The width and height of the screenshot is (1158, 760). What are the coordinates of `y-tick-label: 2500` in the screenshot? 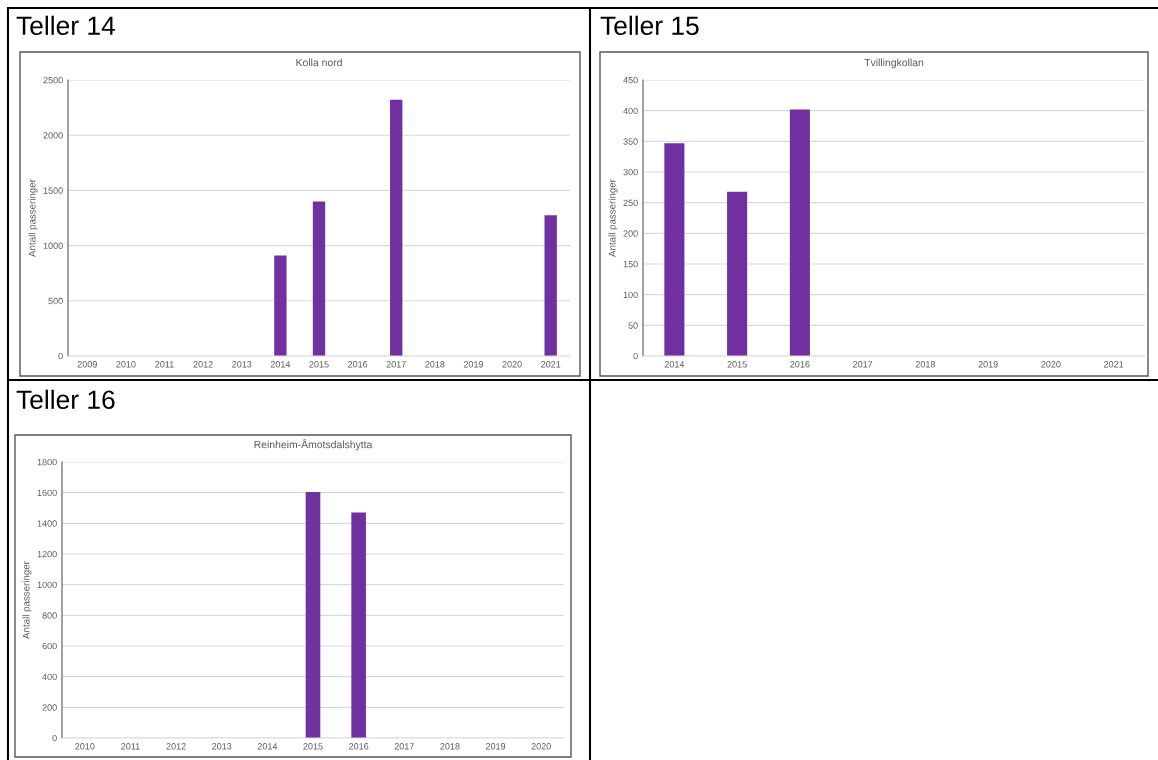 It's located at (53, 80).